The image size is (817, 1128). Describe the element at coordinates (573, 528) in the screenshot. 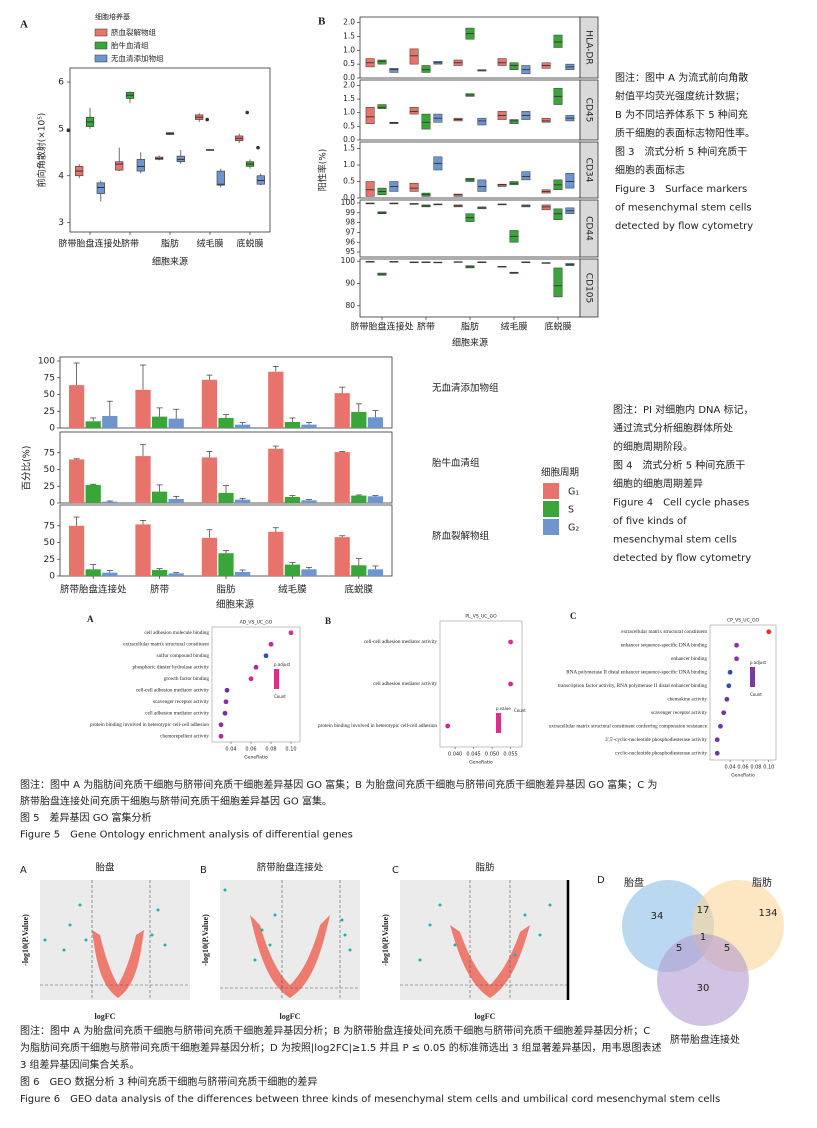

I see `legend-label: G₂` at that location.